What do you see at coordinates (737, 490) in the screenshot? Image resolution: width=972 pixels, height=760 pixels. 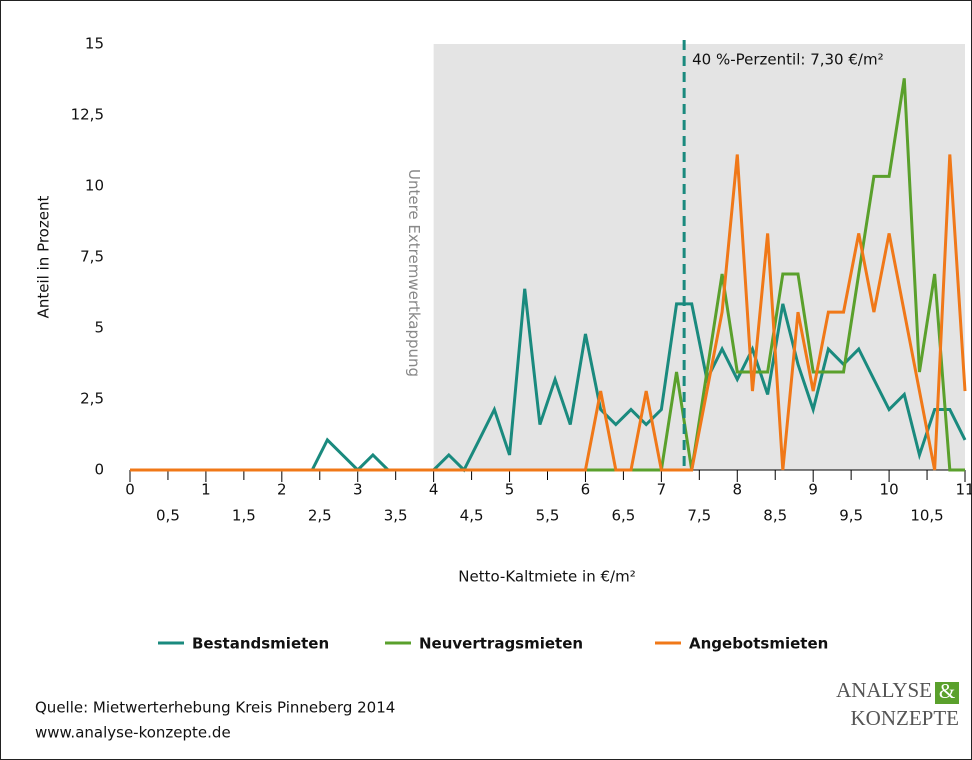 I see `x-tick-label: 8` at bounding box center [737, 490].